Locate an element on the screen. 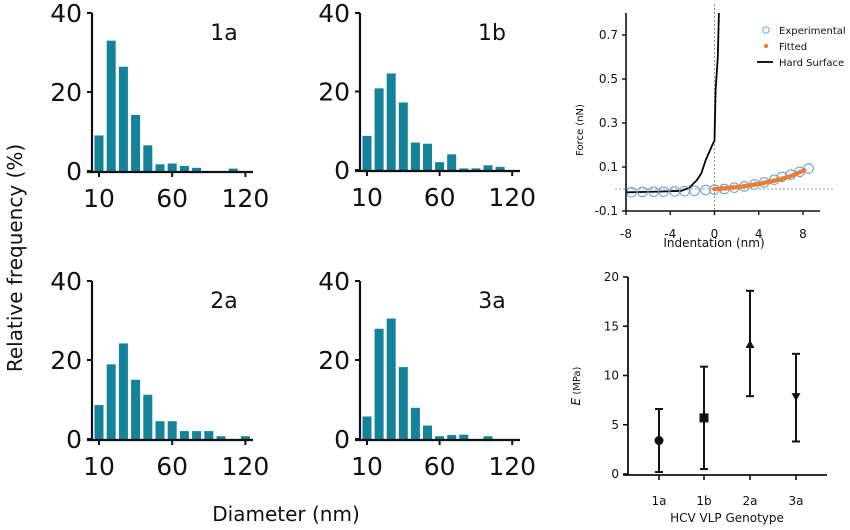 The image size is (850, 530). x-tick-label: -4 is located at coordinates (670, 234).